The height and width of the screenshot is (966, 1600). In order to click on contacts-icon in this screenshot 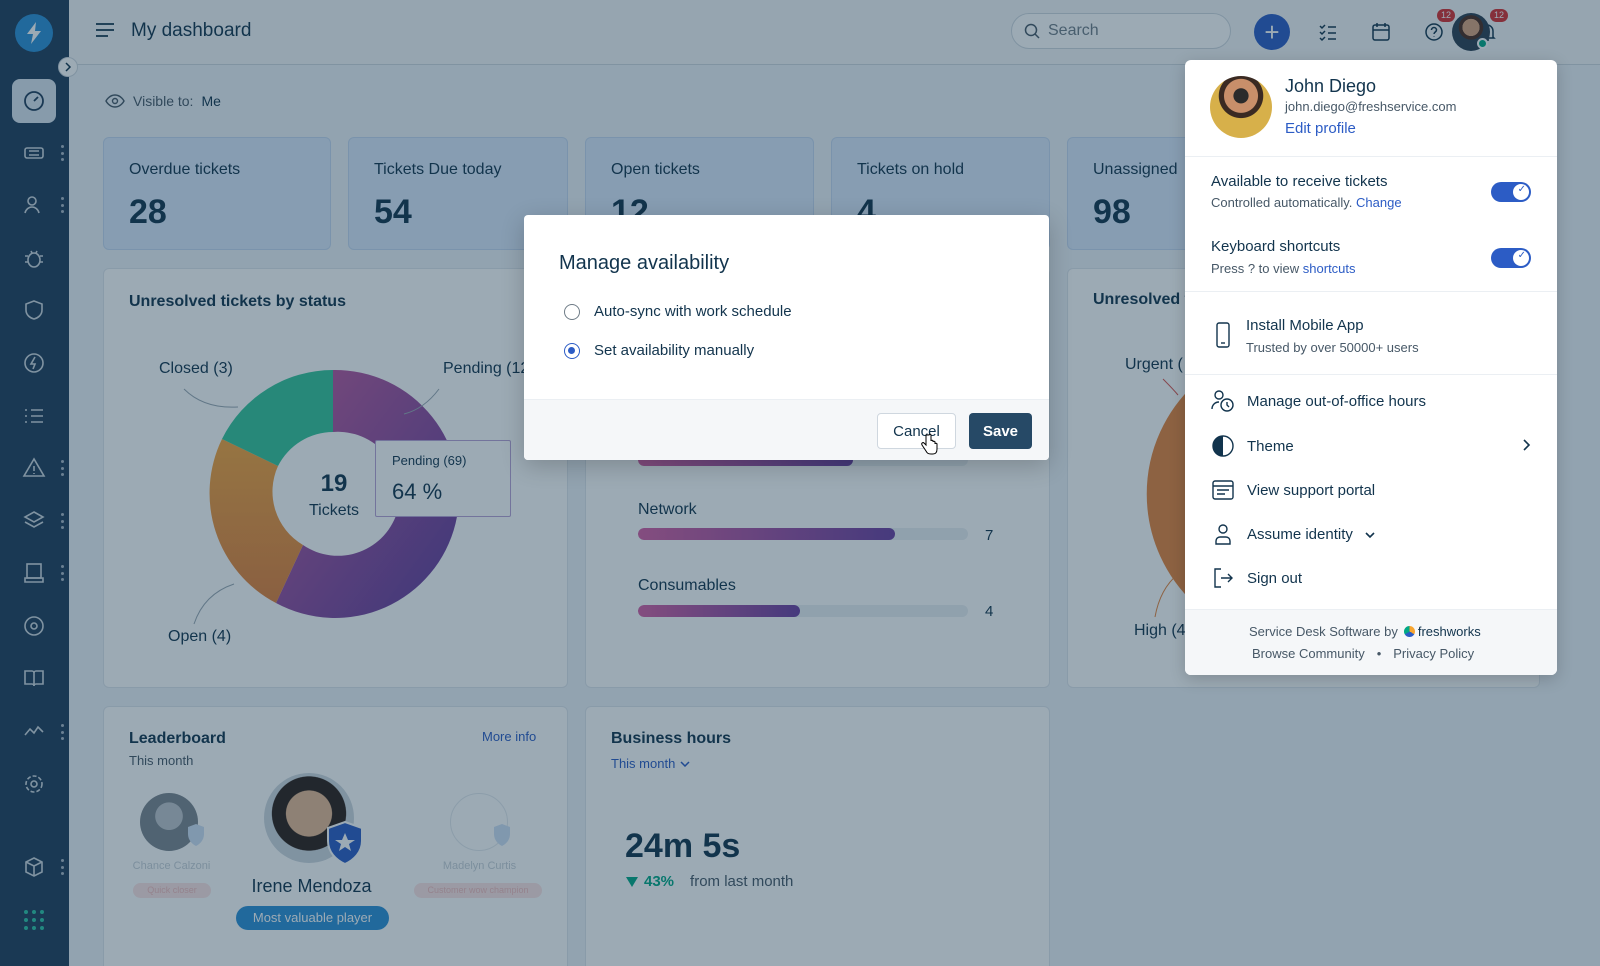, I will do `click(34, 205)`.